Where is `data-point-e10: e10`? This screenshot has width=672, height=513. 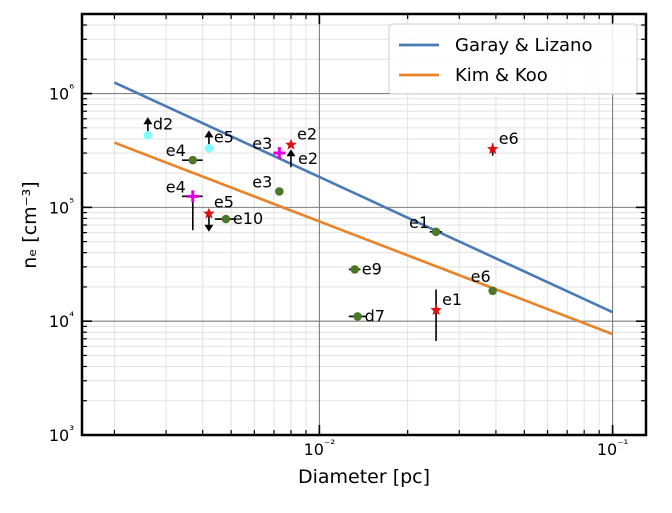
data-point-e10: e10 is located at coordinates (238, 218).